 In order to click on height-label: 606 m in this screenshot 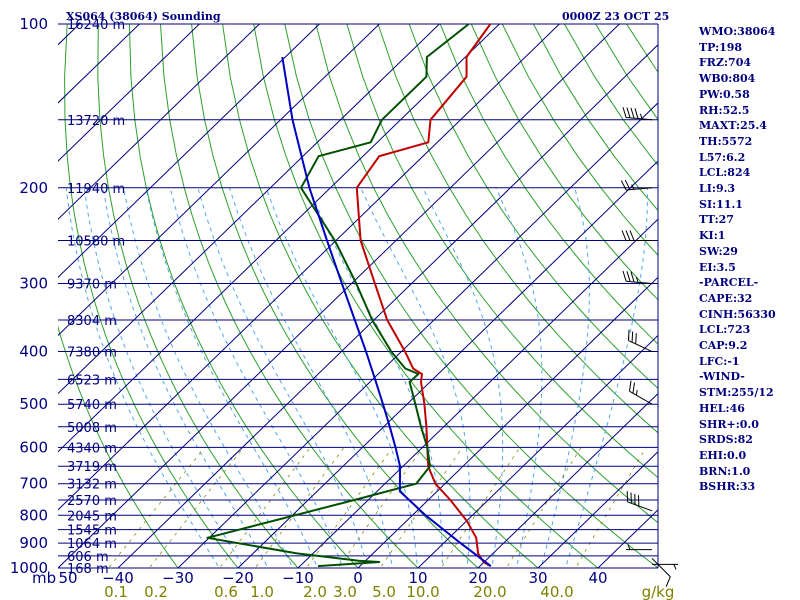, I will do `click(88, 557)`.